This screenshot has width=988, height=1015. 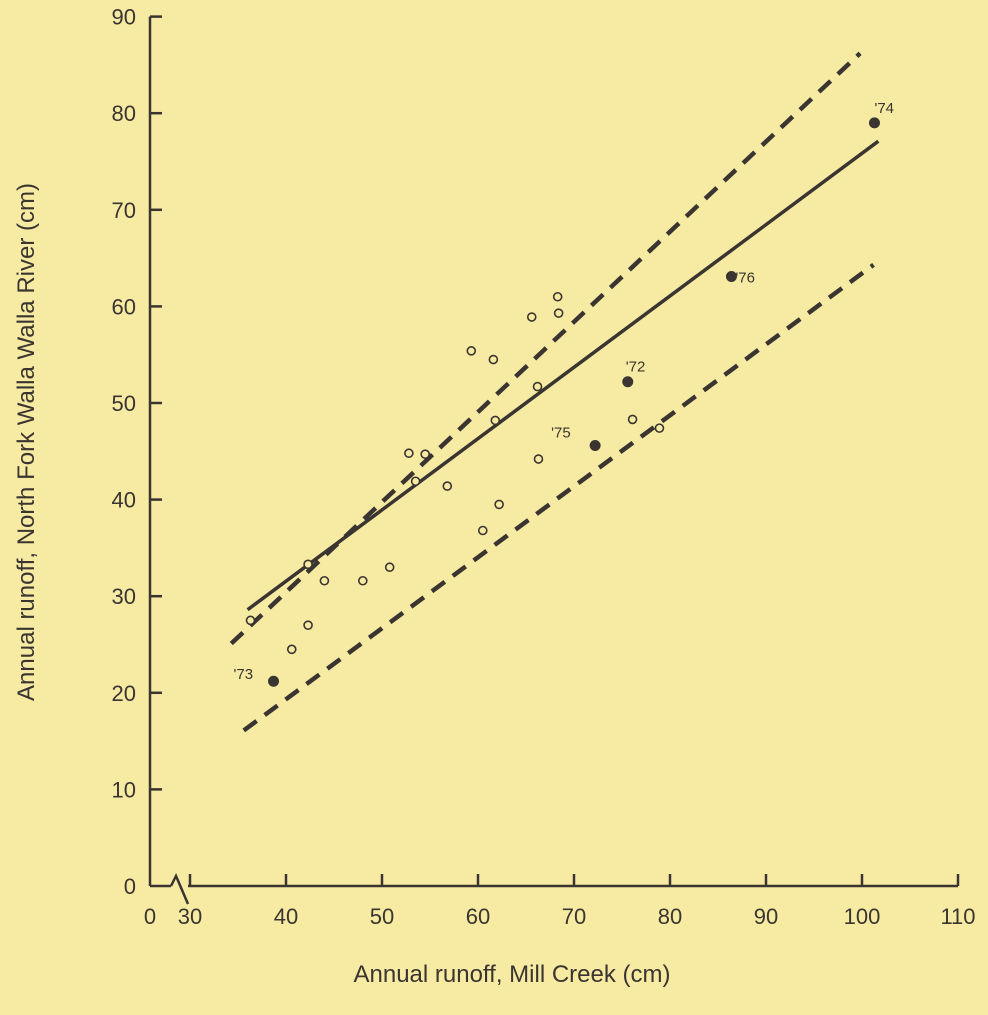 What do you see at coordinates (124, 210) in the screenshot?
I see `y-tick-label: 70` at bounding box center [124, 210].